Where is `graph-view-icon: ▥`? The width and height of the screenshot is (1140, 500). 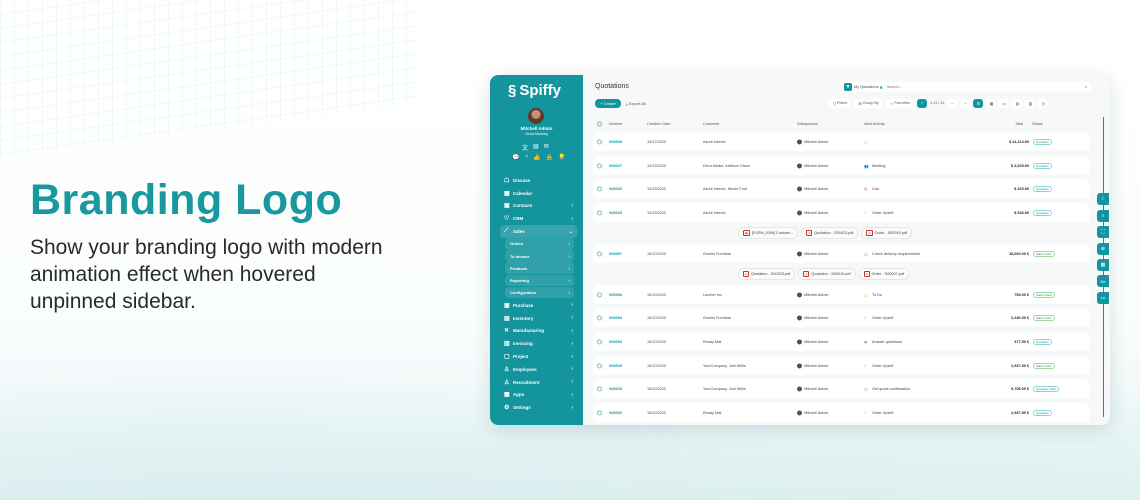 graph-view-icon: ▥ is located at coordinates (1030, 103).